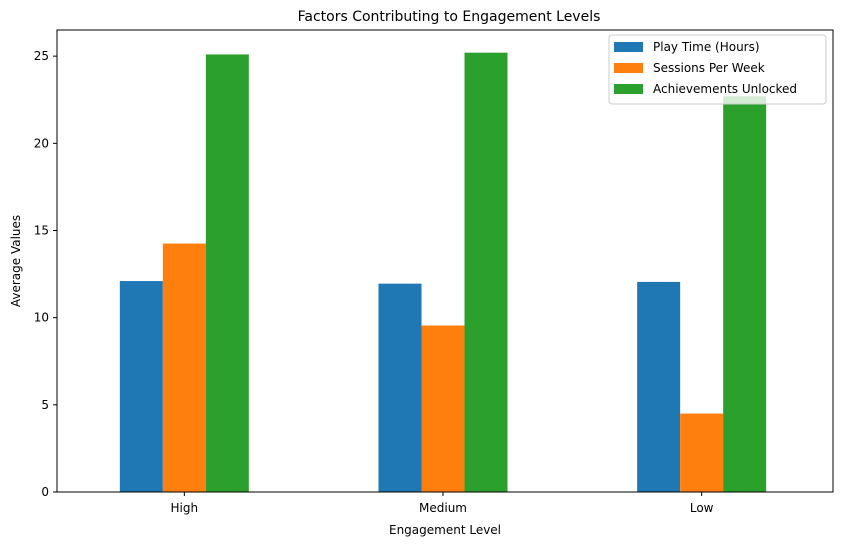 The image size is (842, 545). What do you see at coordinates (184, 367) in the screenshot?
I see `bar-sessions-per-week-high` at bounding box center [184, 367].